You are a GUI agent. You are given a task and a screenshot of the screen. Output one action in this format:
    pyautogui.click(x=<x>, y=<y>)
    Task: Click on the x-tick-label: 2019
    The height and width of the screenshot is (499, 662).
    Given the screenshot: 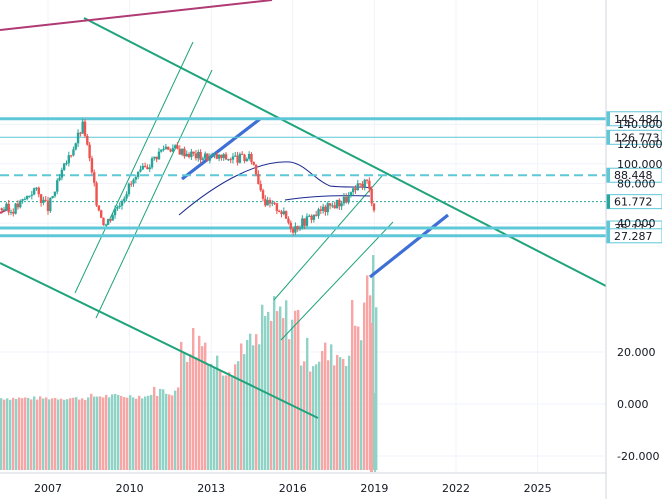 What is the action you would take?
    pyautogui.click(x=374, y=488)
    